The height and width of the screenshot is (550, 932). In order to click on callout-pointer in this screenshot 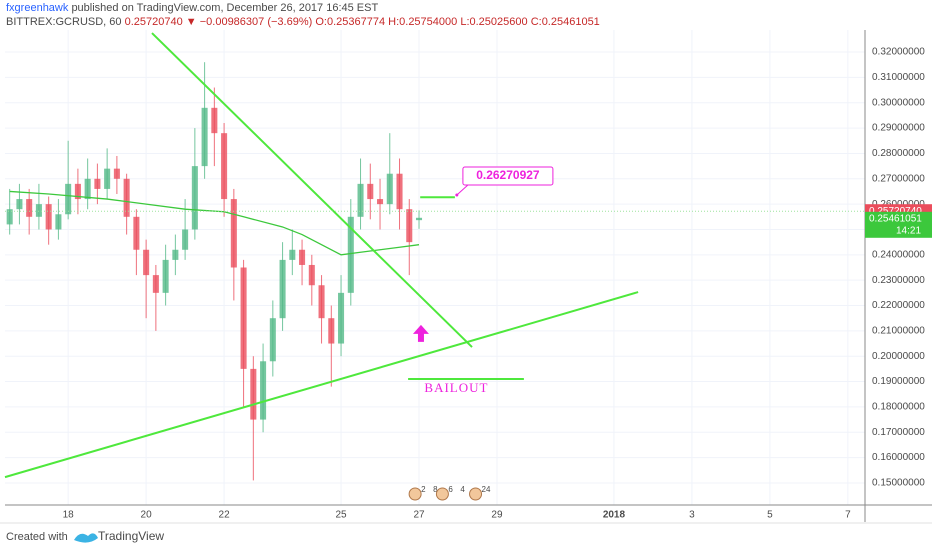, I will do `click(462, 190)`.